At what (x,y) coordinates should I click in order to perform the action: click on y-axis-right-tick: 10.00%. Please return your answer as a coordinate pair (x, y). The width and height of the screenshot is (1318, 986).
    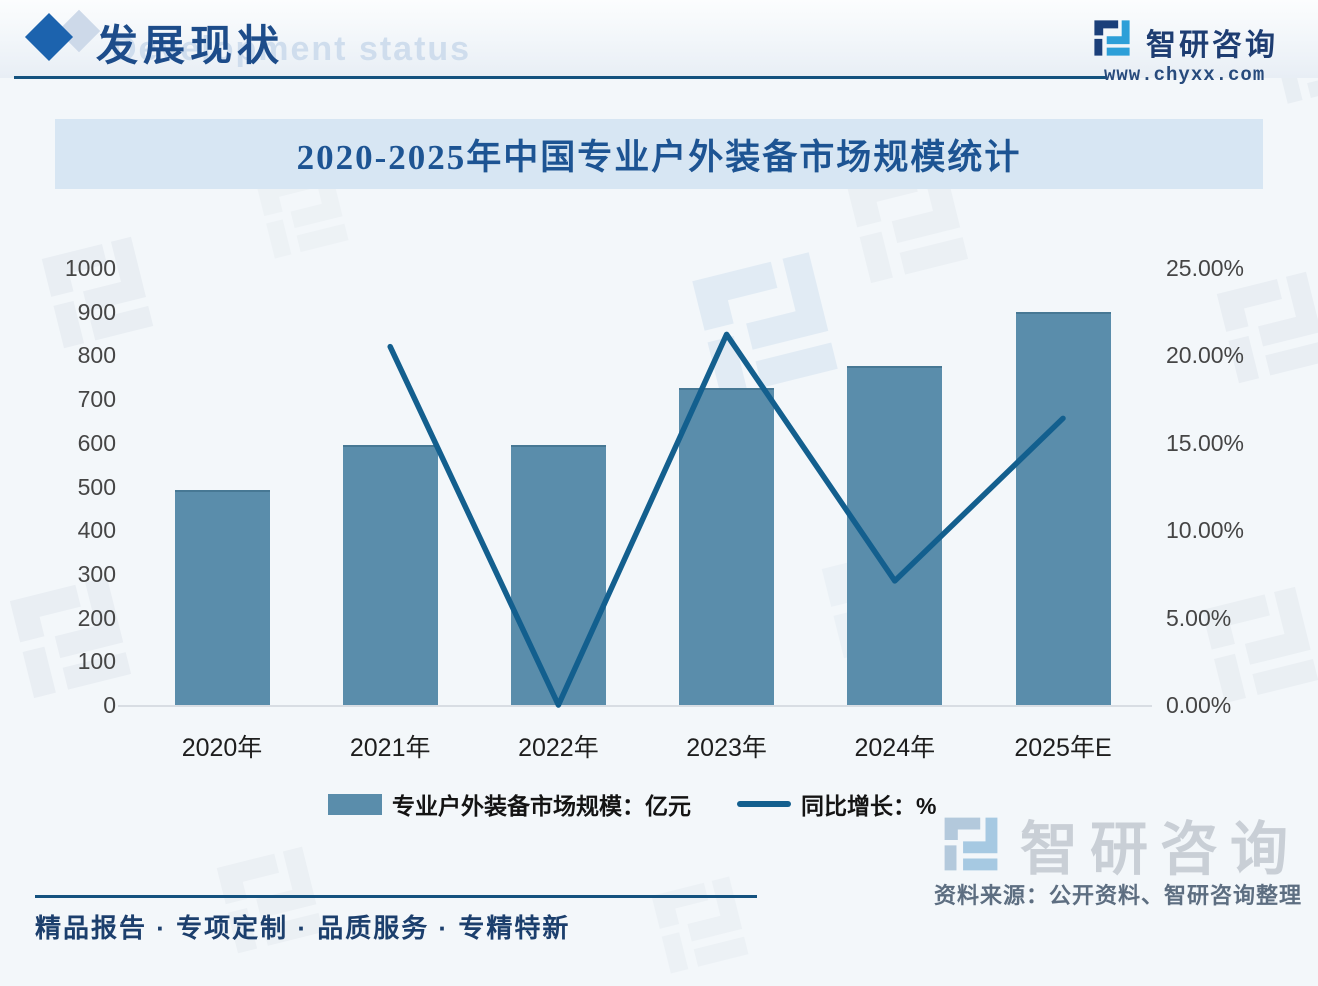
    Looking at the image, I should click on (1205, 530).